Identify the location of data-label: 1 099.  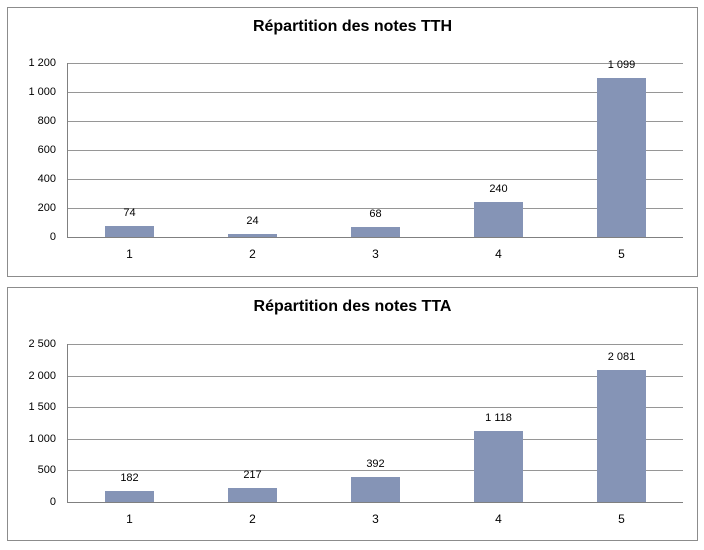
(621, 64).